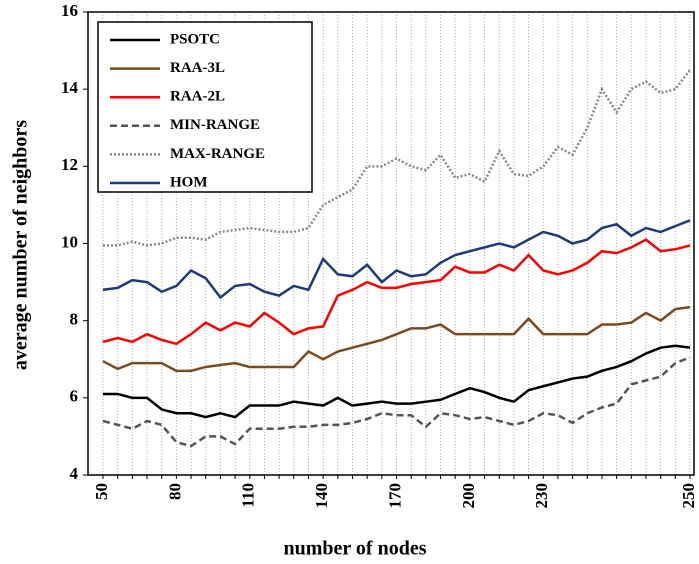  I want to click on y-tick-label: 4, so click(74, 473).